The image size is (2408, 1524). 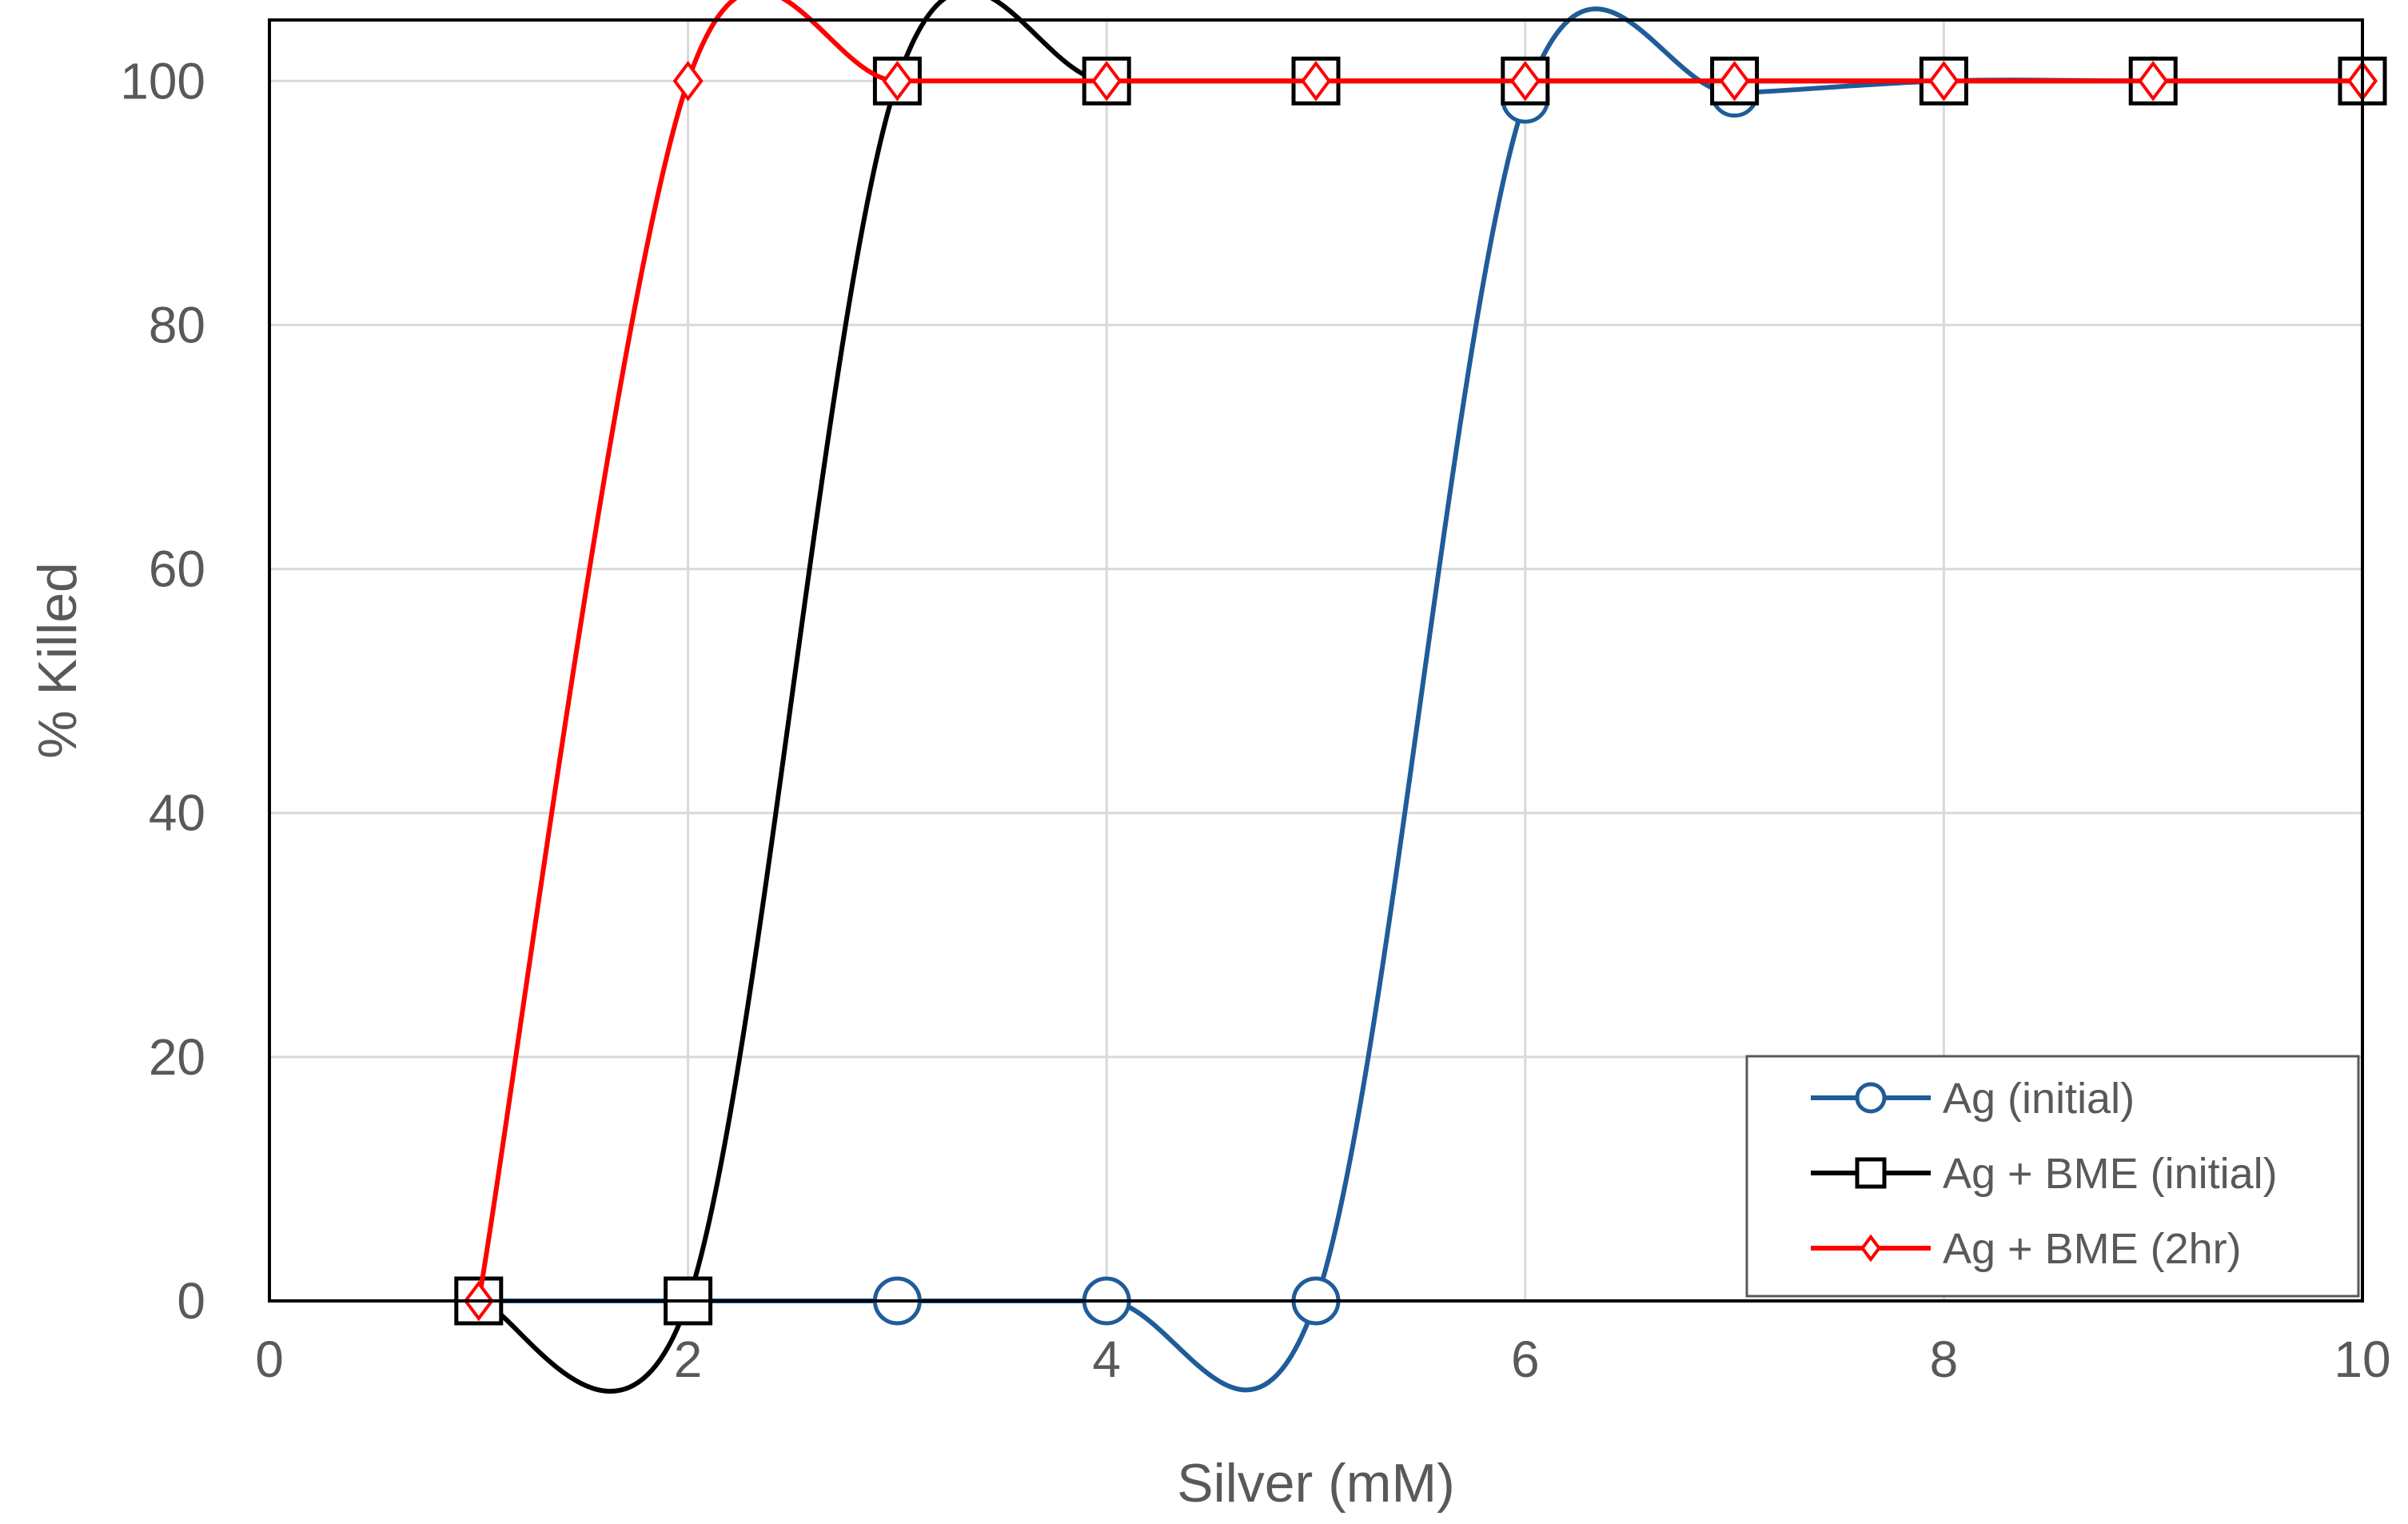 I want to click on y-tick-label: 0, so click(x=191, y=1301).